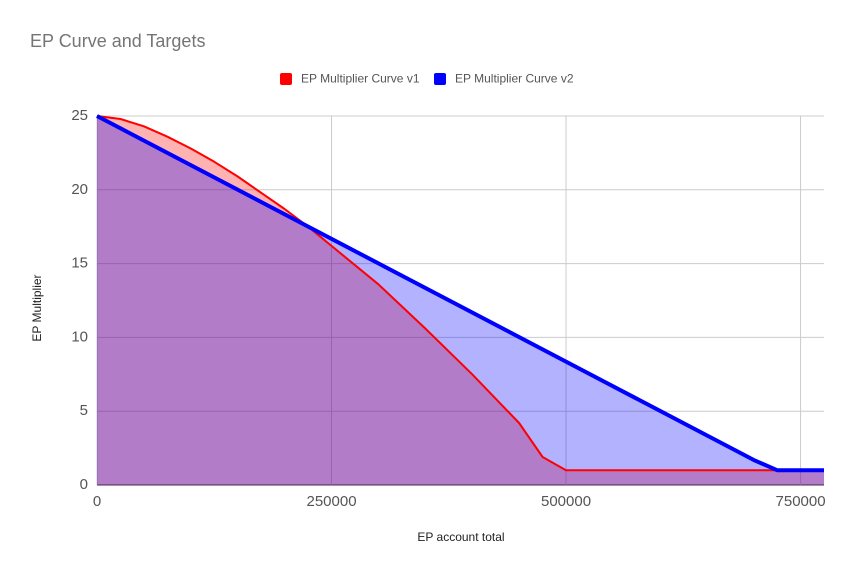 Image resolution: width=853 pixels, height=574 pixels. I want to click on x-tick-label: 250000, so click(331, 501).